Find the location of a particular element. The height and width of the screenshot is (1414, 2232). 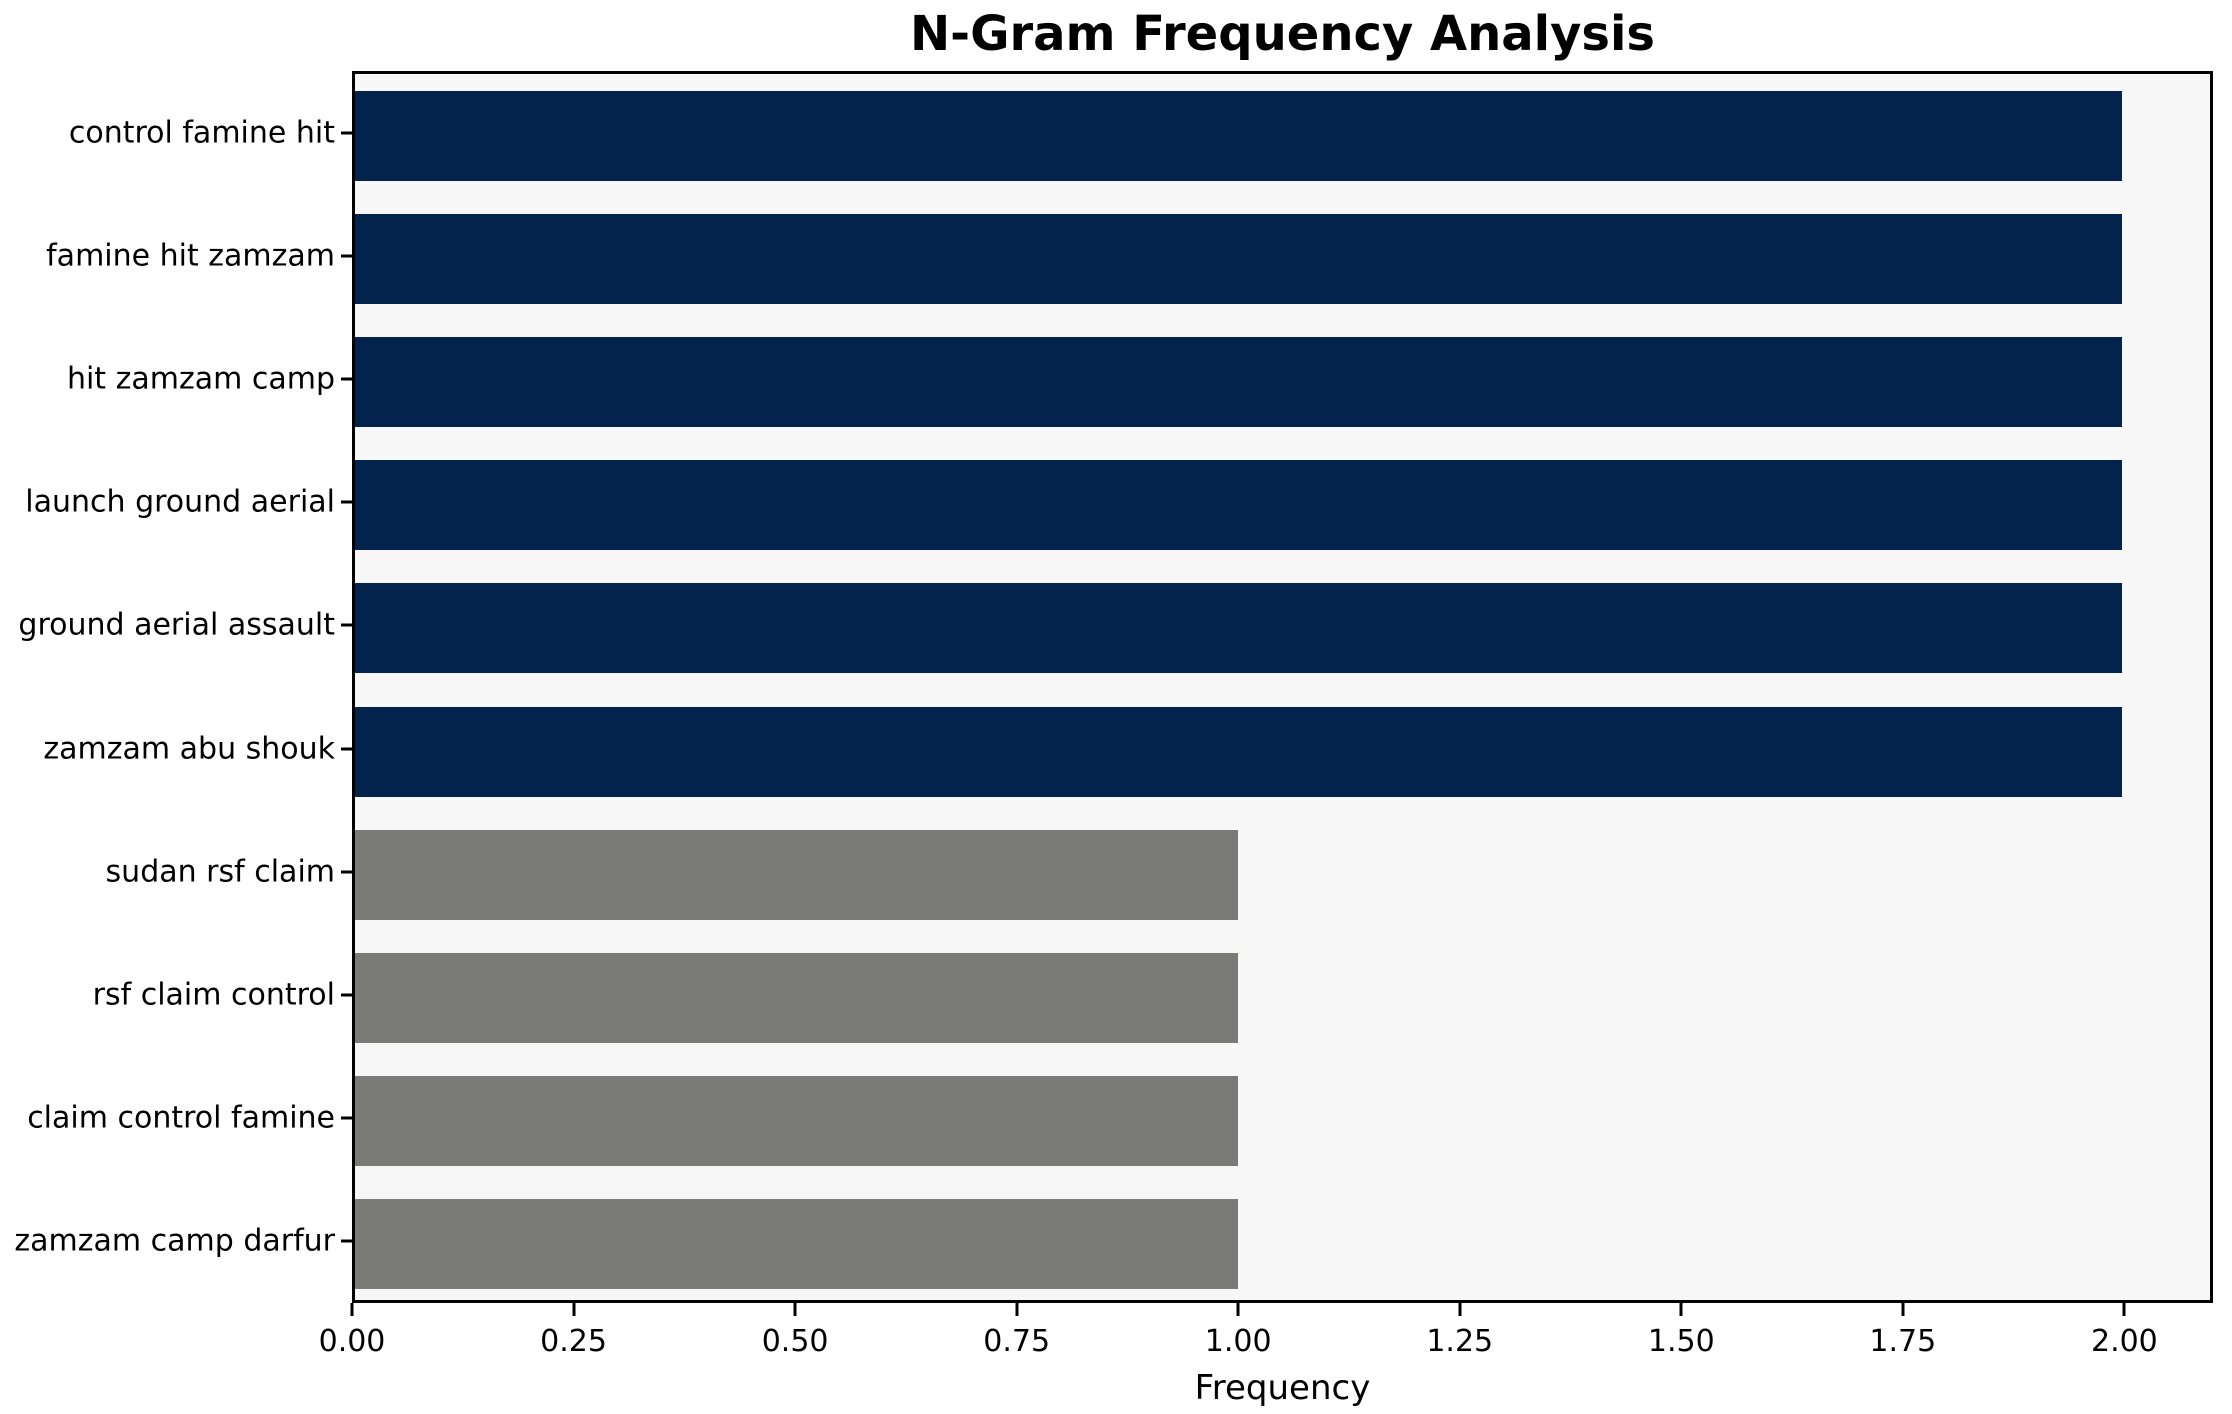

y-tick-label: control famine hit is located at coordinates (201, 133).